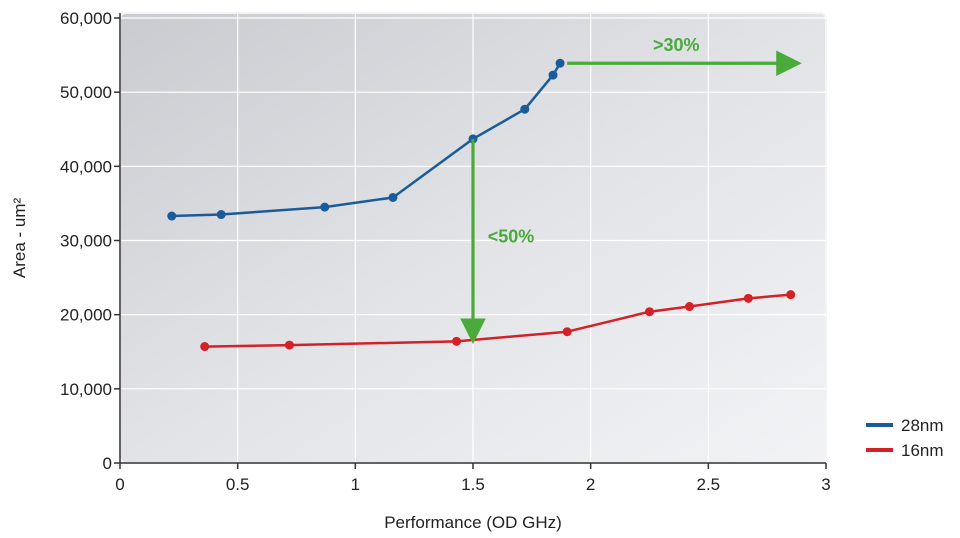  Describe the element at coordinates (905, 438) in the screenshot. I see `legend: 28nm 16nm` at that location.